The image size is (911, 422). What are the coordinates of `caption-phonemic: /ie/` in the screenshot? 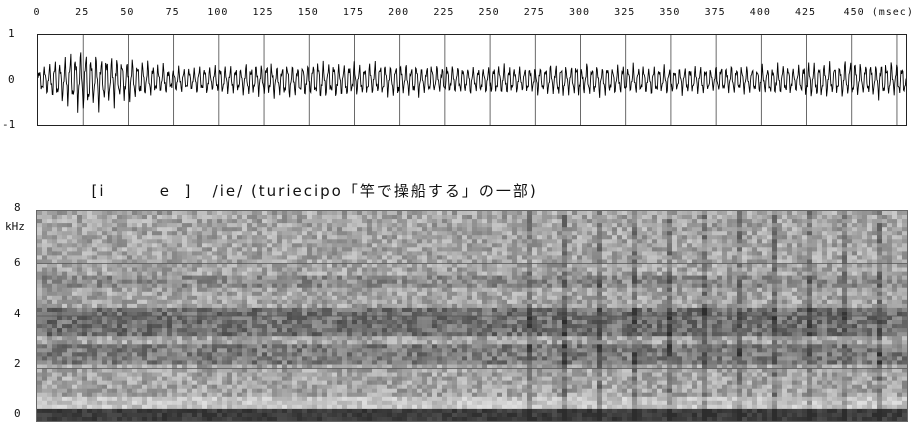 It's located at (228, 191).